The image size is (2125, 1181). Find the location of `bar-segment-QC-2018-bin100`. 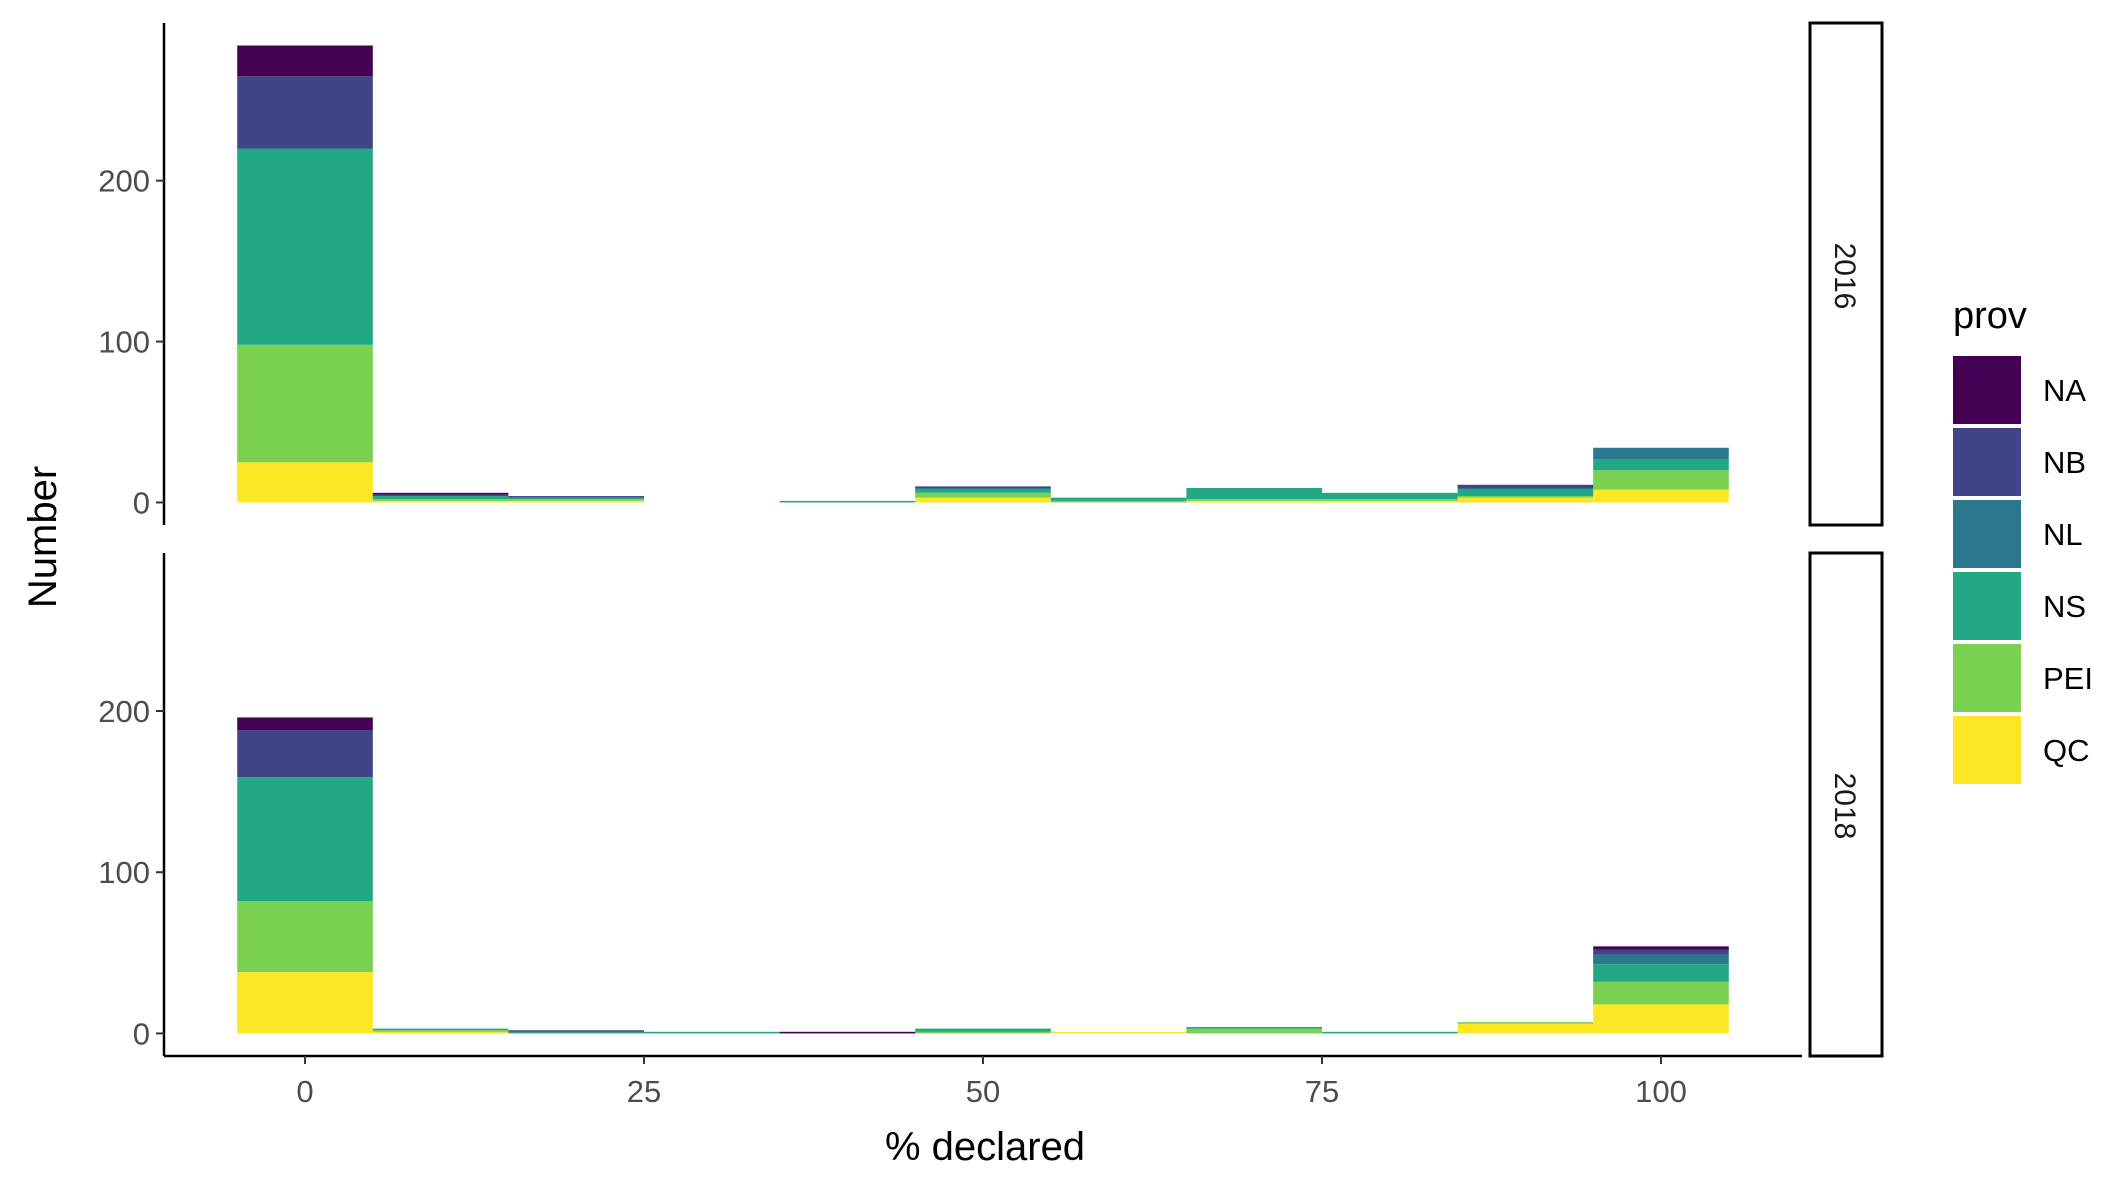

bar-segment-QC-2018-bin100 is located at coordinates (1661, 1019).